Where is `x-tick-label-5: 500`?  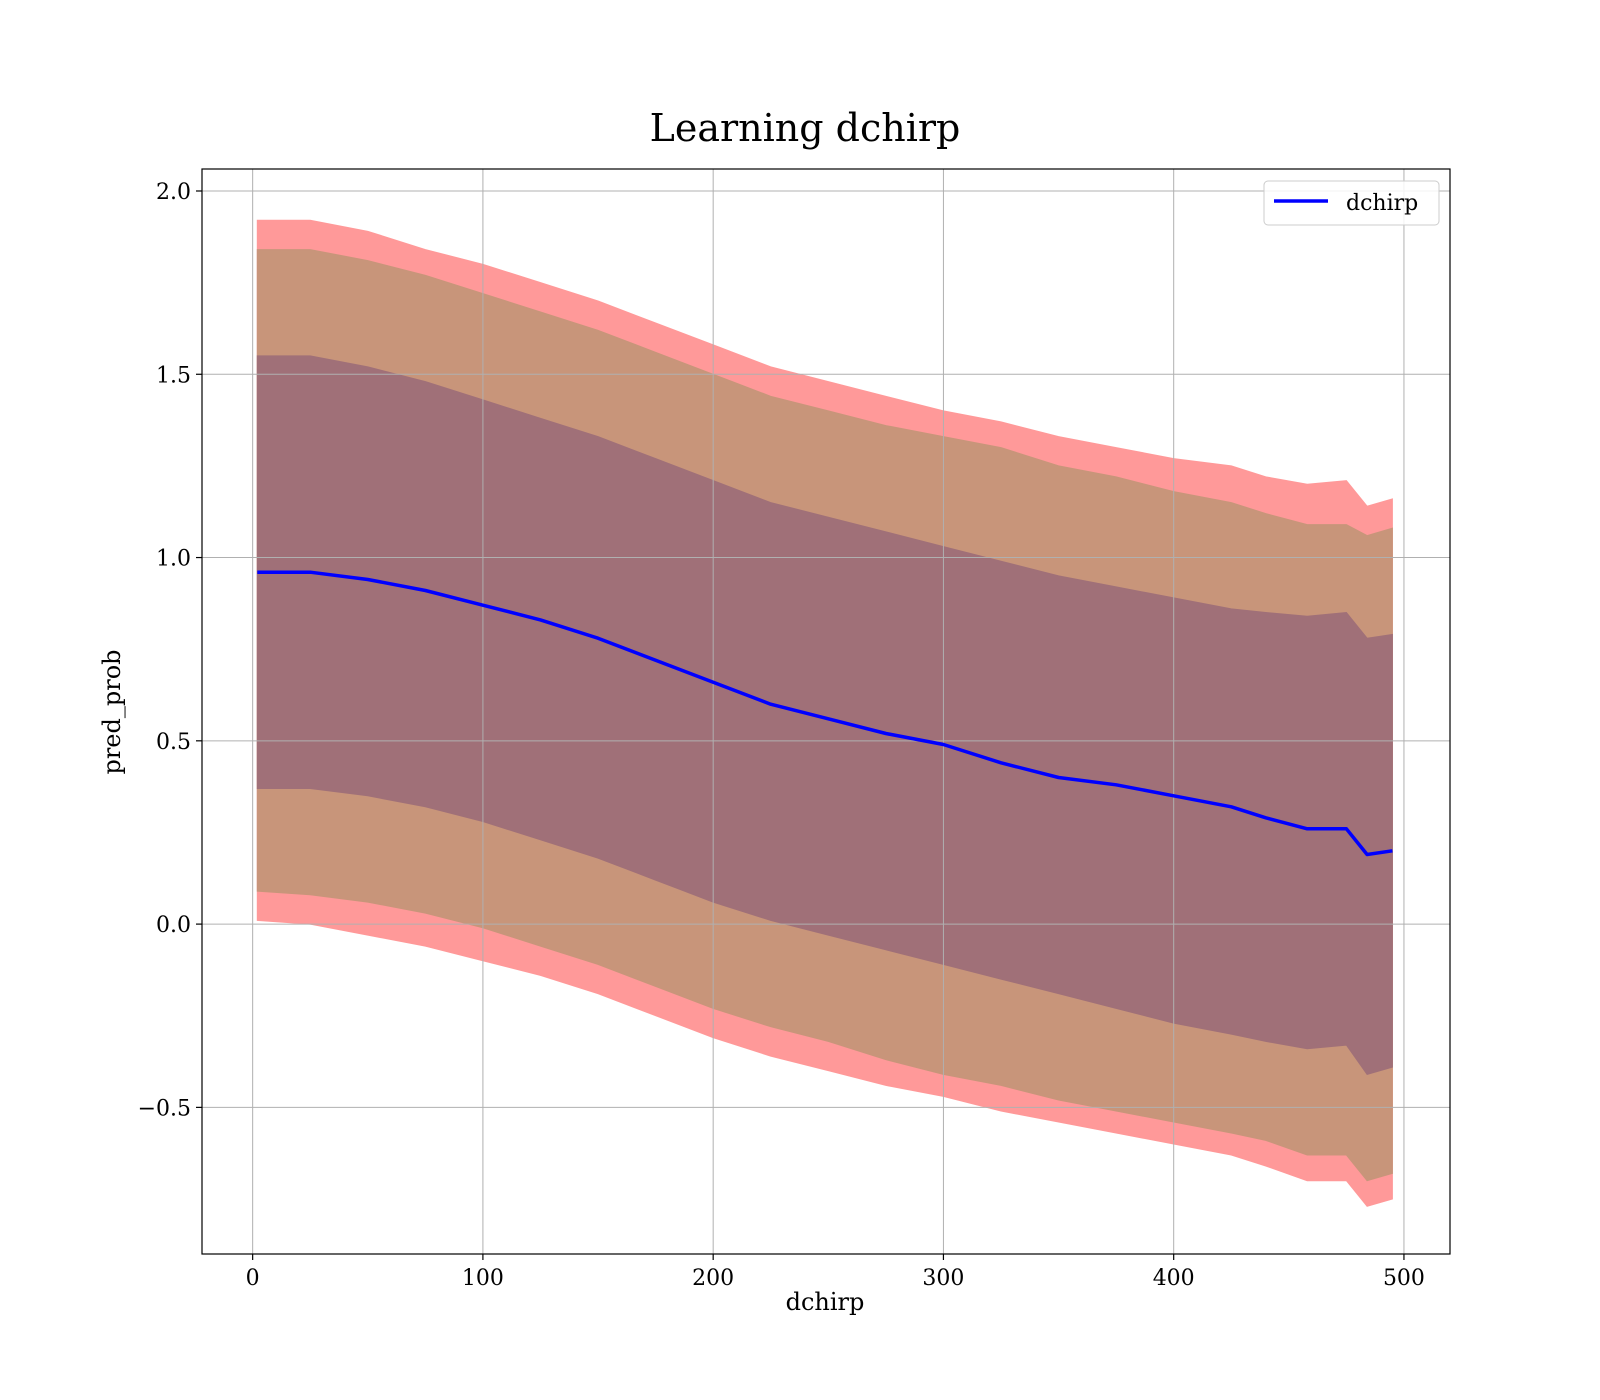 x-tick-label-5: 500 is located at coordinates (1404, 1278).